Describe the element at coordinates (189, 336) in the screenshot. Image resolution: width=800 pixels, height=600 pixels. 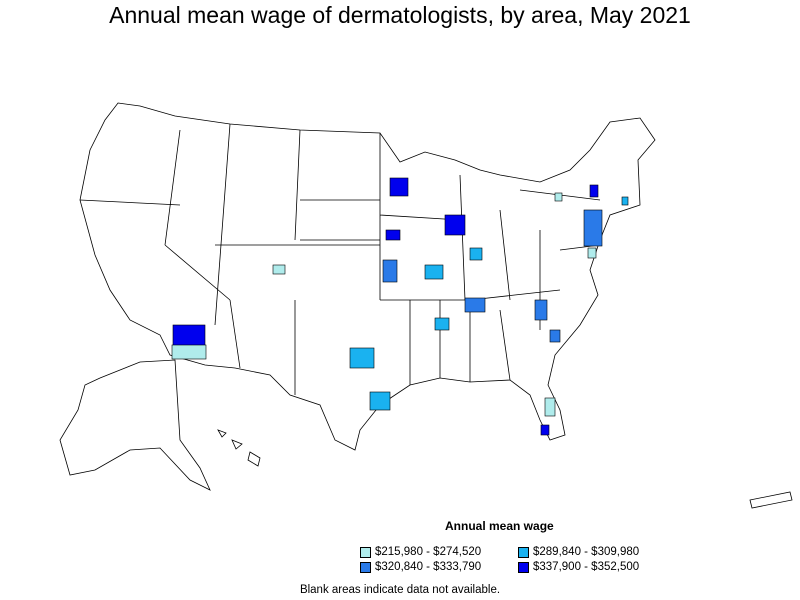
I see `metro-phoenix` at that location.